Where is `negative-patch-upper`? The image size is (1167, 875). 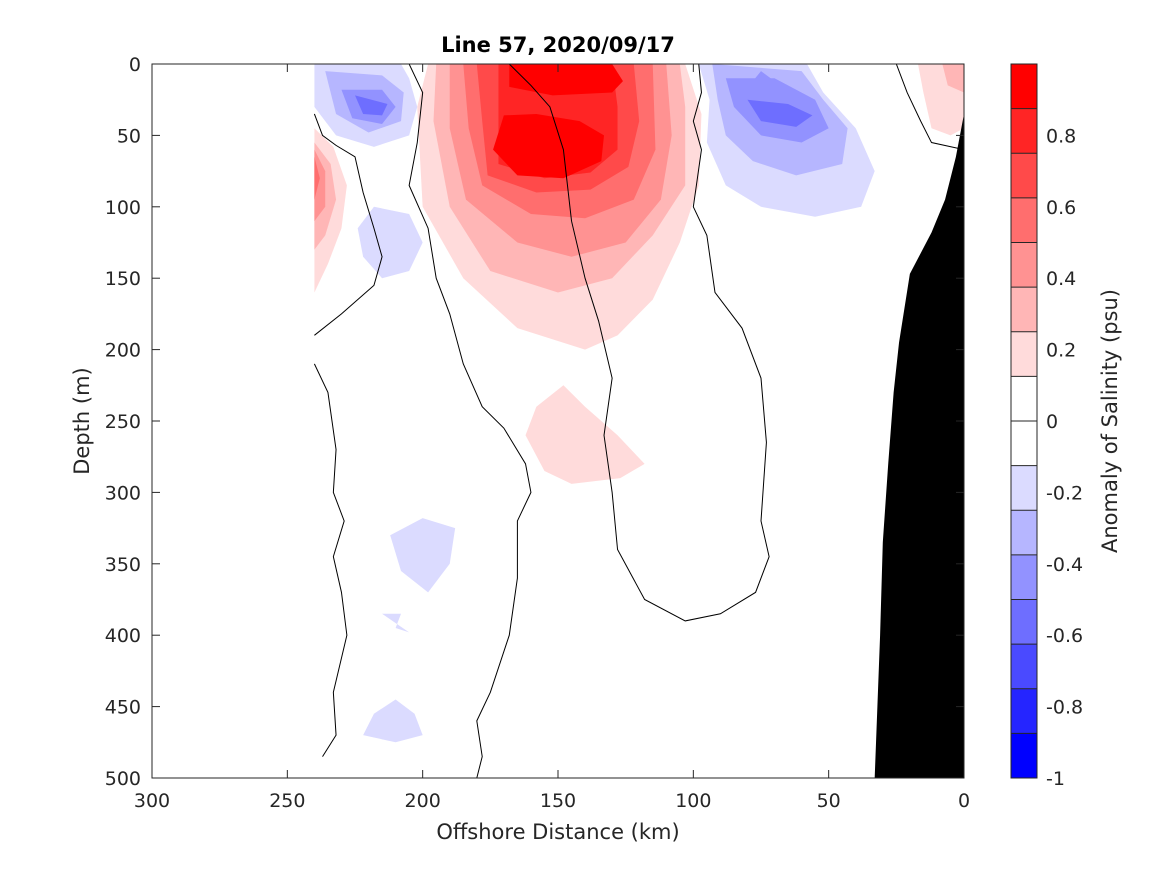 negative-patch-upper is located at coordinates (390, 242).